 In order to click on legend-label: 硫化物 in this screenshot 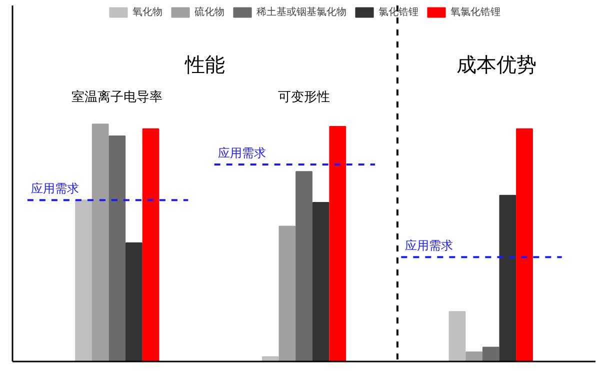, I will do `click(209, 12)`.